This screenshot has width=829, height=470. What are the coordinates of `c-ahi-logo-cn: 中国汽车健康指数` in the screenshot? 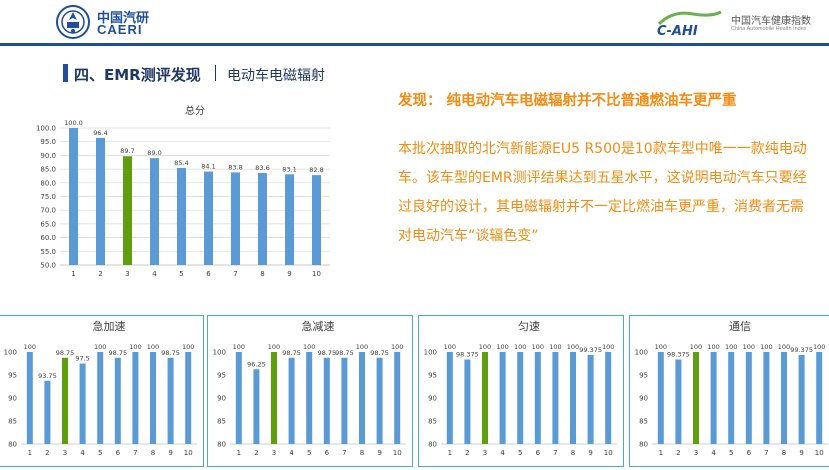 It's located at (771, 21).